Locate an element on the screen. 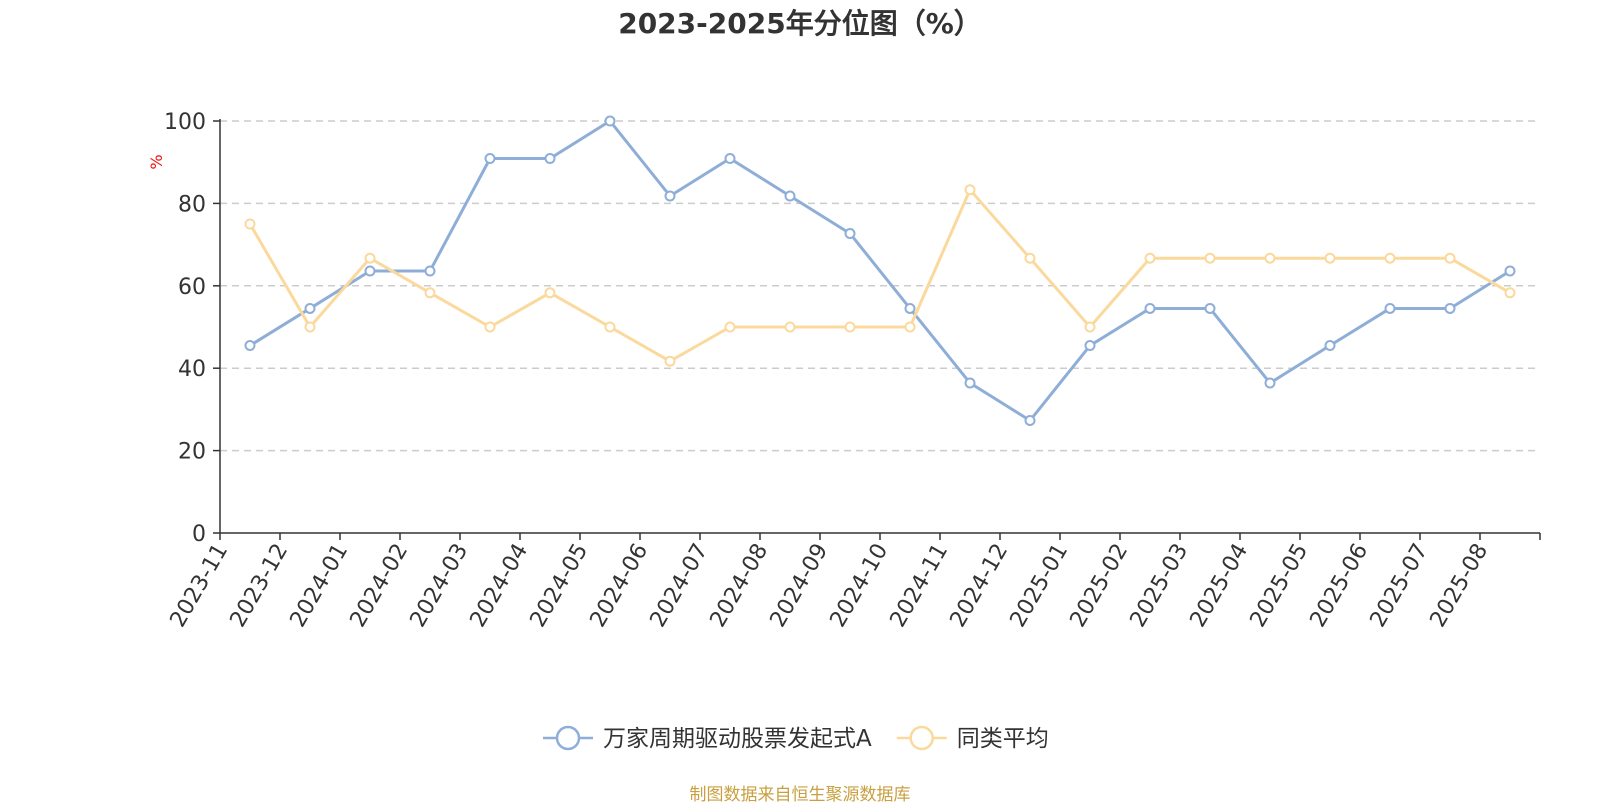  x-tick-label: 2023-12 is located at coordinates (260, 586).